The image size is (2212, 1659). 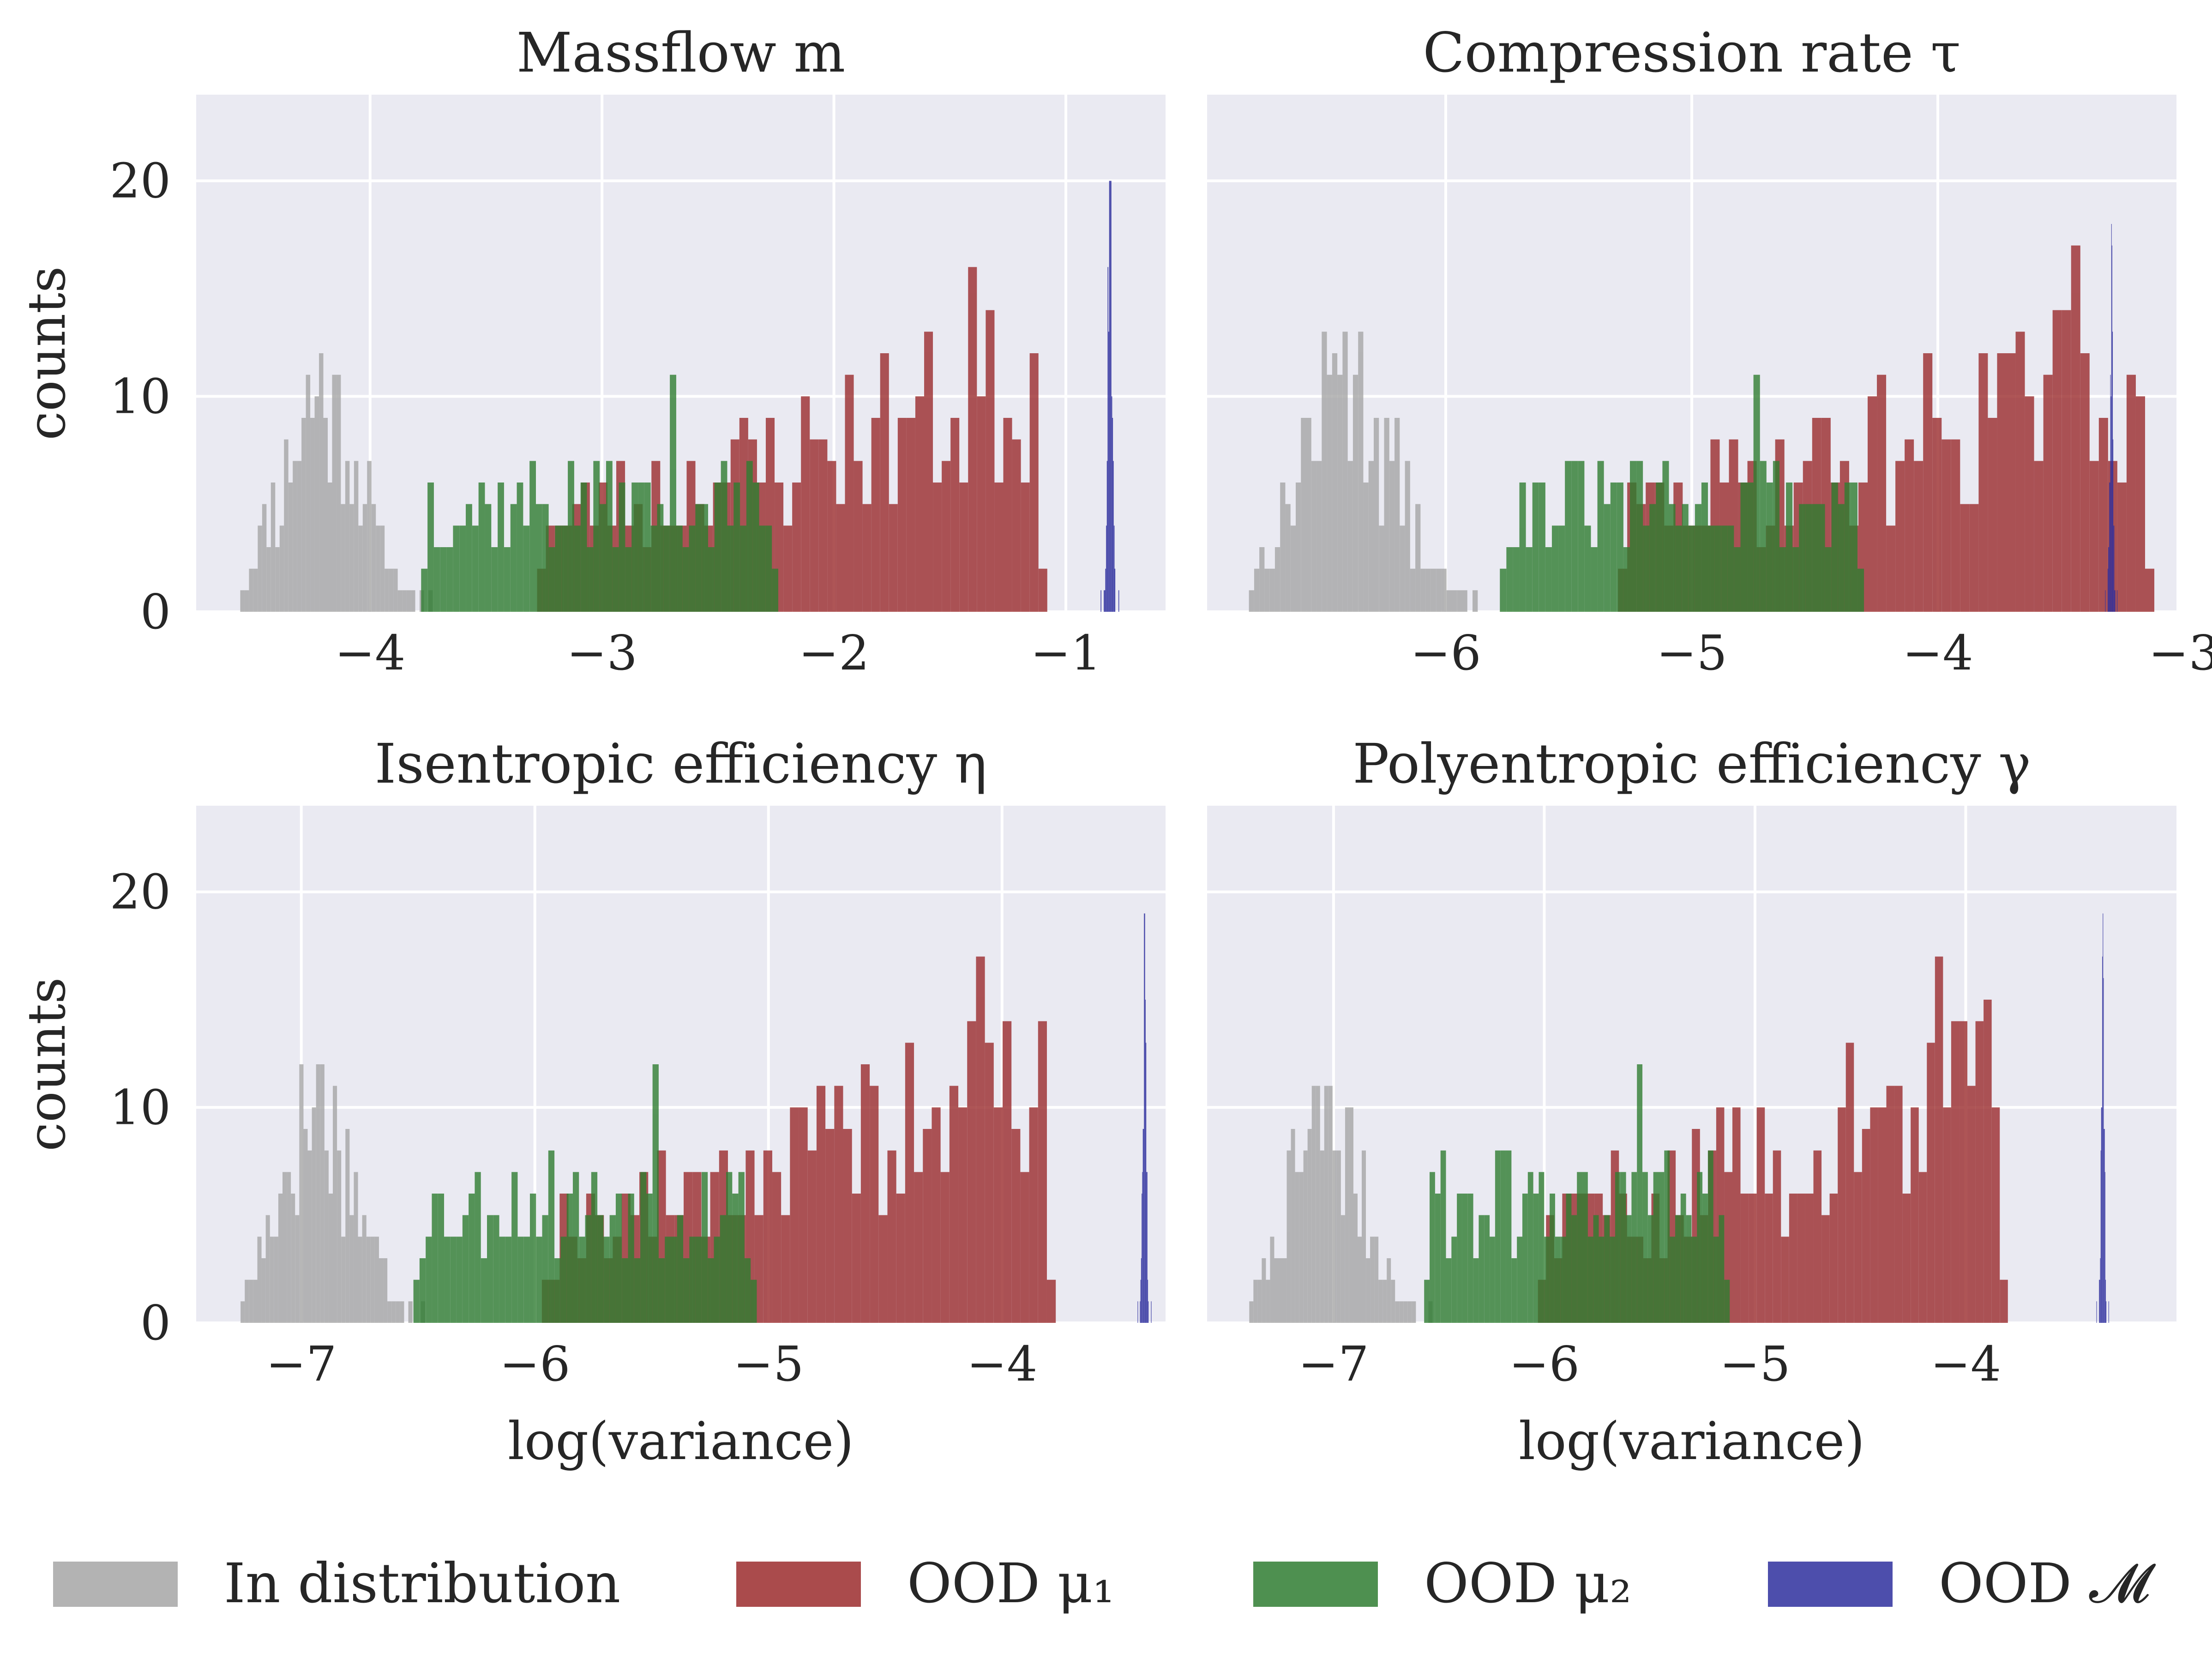 What do you see at coordinates (332, 1193) in the screenshot?
I see `series-in-distribution` at bounding box center [332, 1193].